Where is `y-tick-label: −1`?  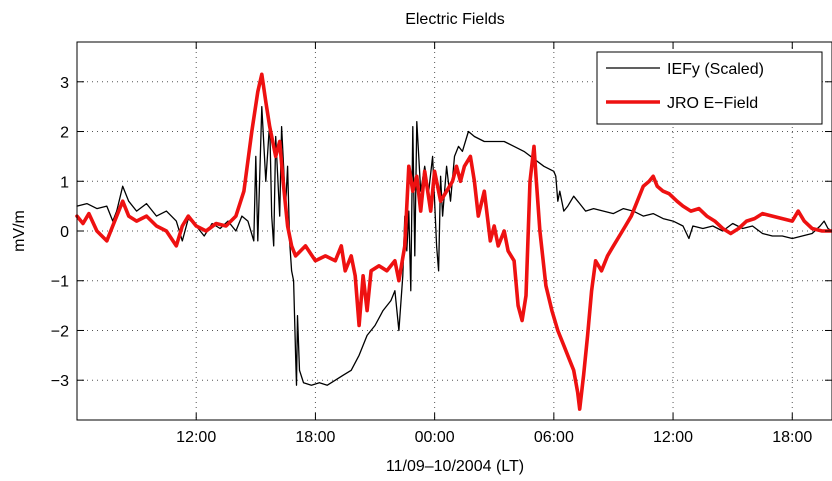 y-tick-label: −1 is located at coordinates (60, 282).